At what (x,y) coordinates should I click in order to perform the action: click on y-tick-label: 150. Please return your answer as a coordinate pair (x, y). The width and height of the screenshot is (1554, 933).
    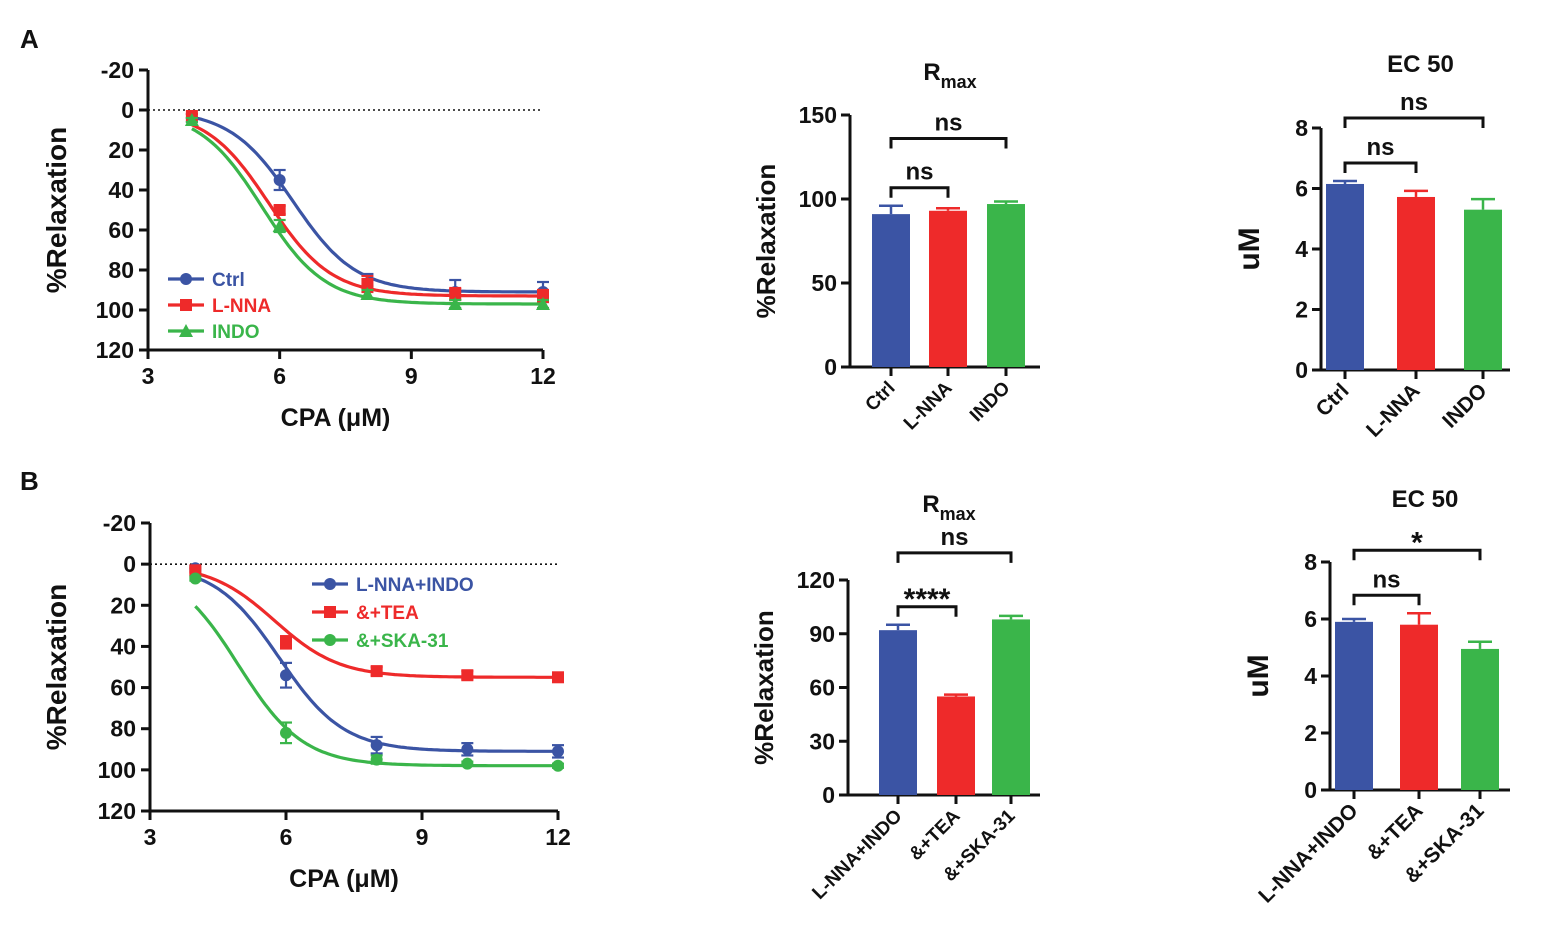
    Looking at the image, I should click on (818, 115).